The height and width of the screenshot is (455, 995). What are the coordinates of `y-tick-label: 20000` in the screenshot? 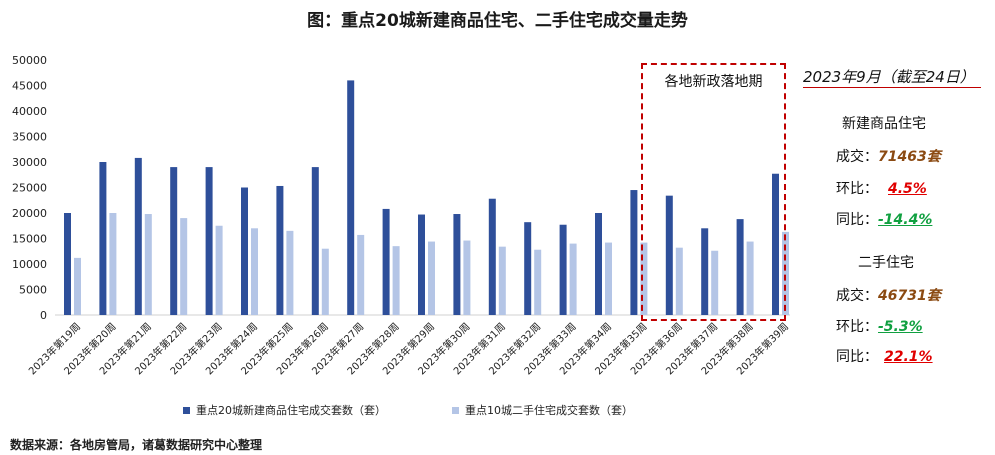 It's located at (29, 213).